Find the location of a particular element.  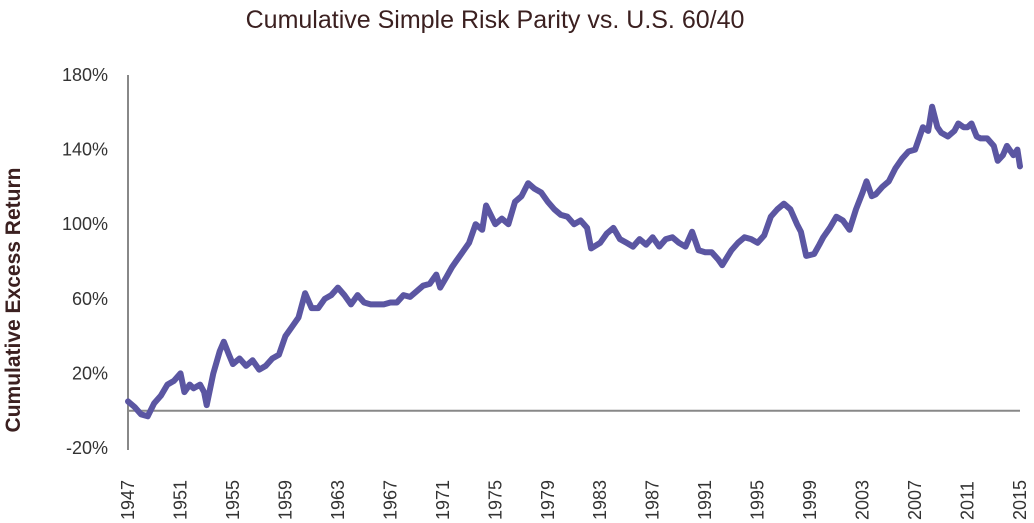

x-tick-label: 1951 is located at coordinates (180, 500).